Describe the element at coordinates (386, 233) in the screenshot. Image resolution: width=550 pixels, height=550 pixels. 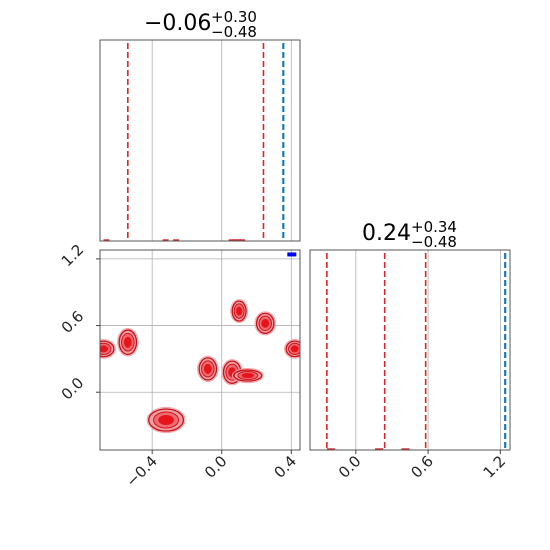
I see `panel-3-title-main: 0.24` at that location.